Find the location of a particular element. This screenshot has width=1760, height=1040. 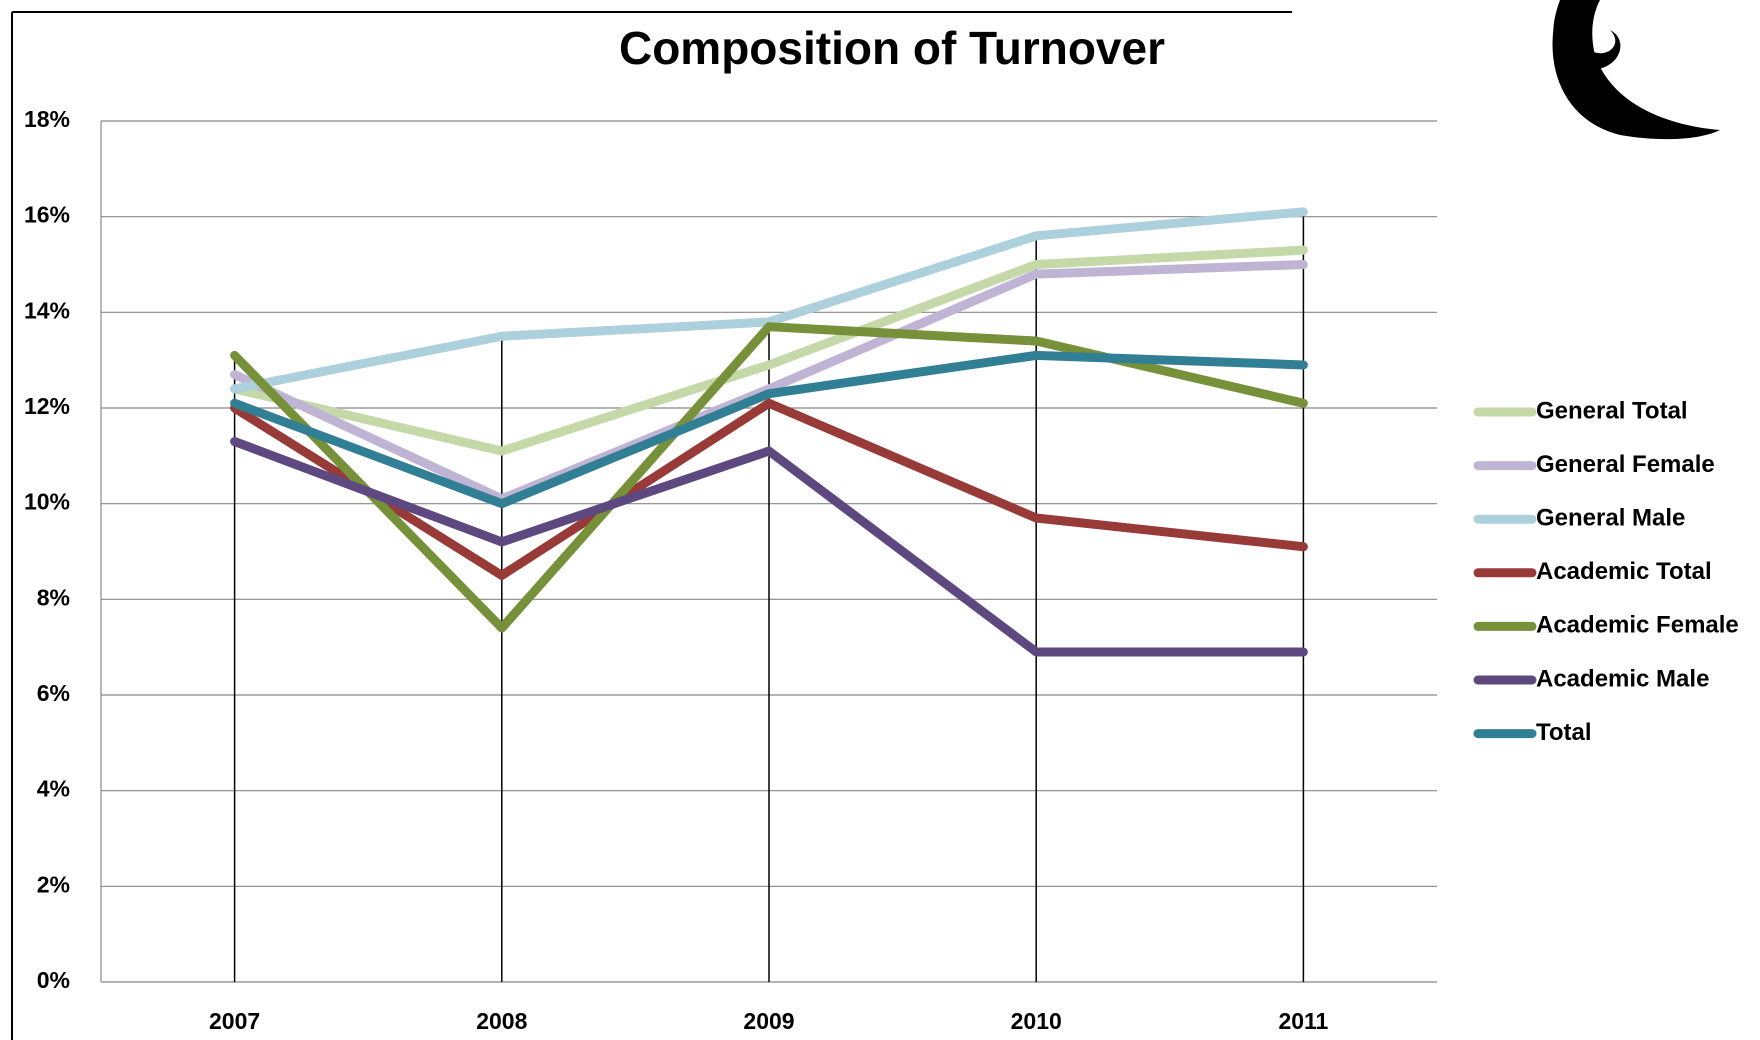

legend-label: General Male is located at coordinates (1610, 518).